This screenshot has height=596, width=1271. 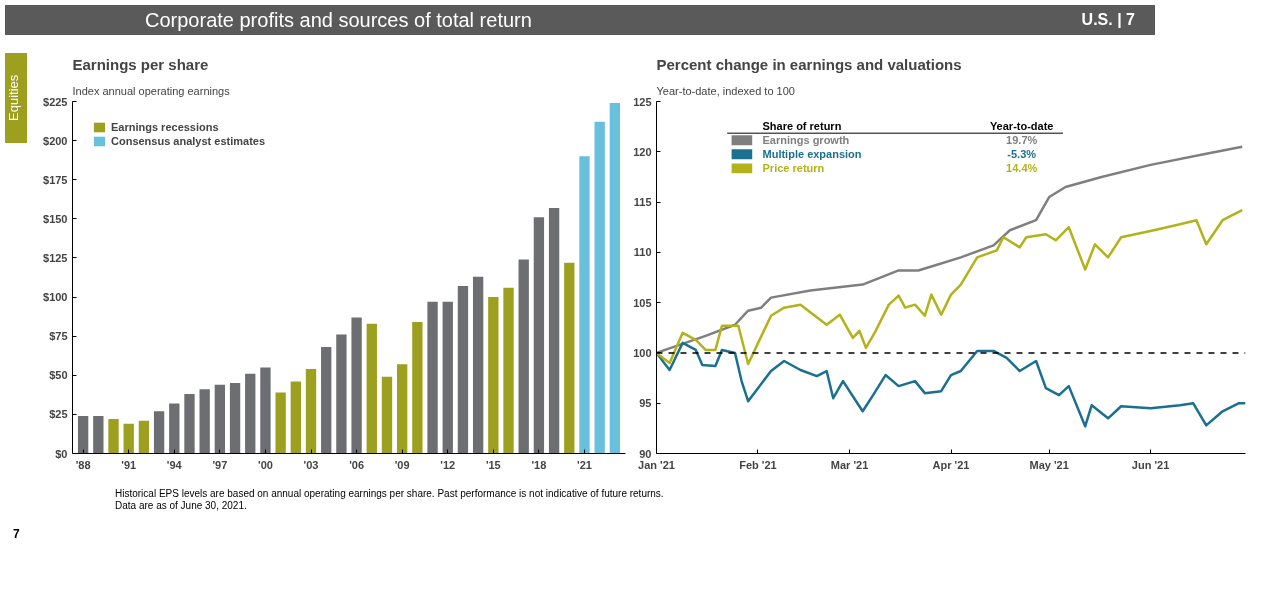 I want to click on text: 7, so click(x=16, y=534).